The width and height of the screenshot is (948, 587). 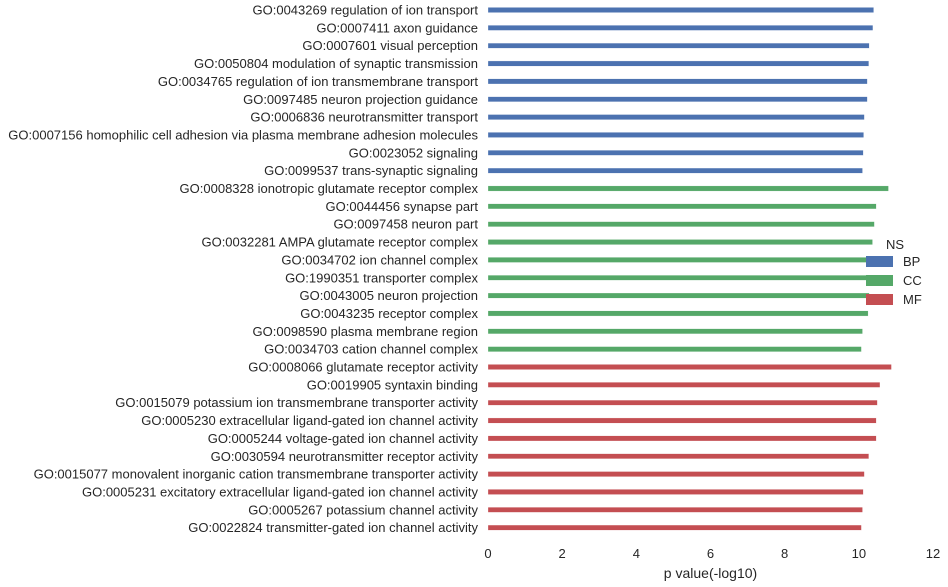 I want to click on legend-swatch-bp, so click(x=879, y=261).